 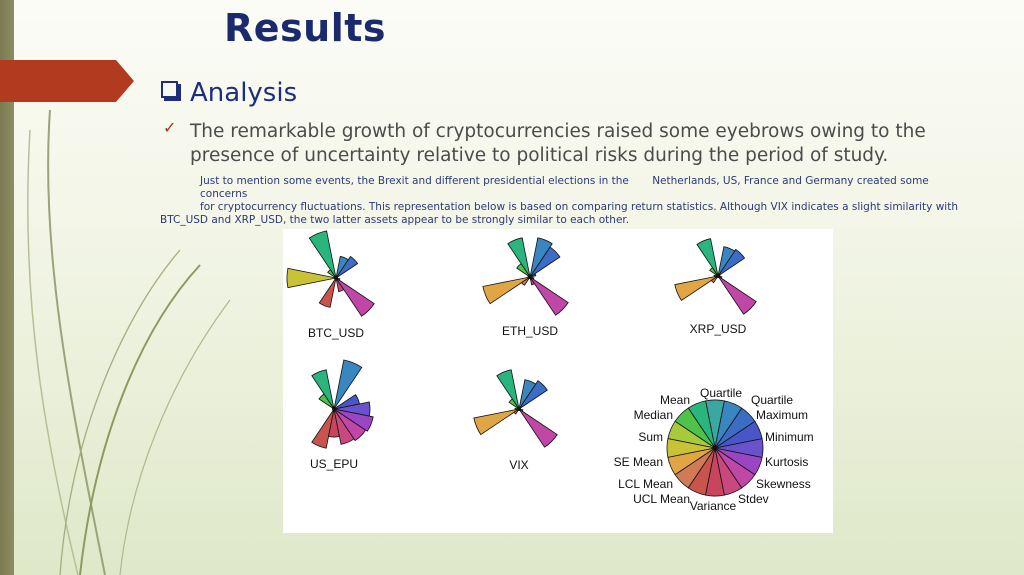 I want to click on key-label-se-mean: SE Mean, so click(x=638, y=462).